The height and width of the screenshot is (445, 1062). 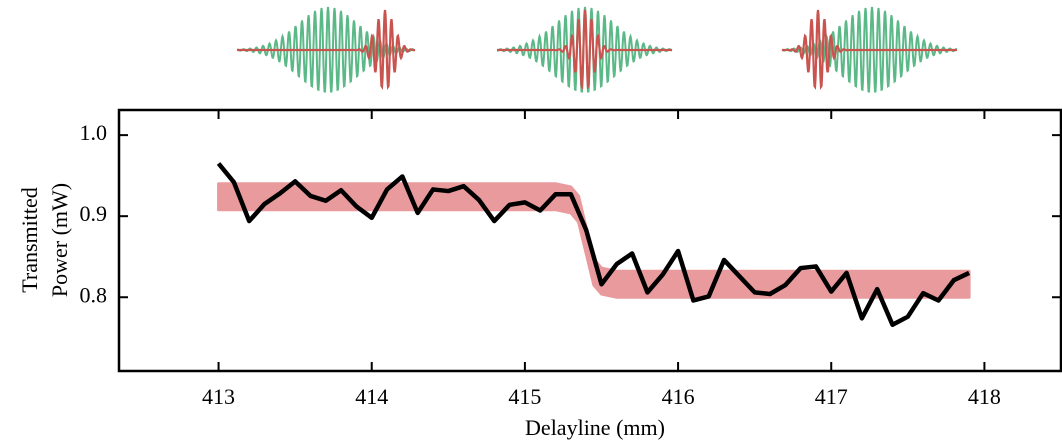 What do you see at coordinates (29, 240) in the screenshot?
I see `y-axis-label: Transmitted` at bounding box center [29, 240].